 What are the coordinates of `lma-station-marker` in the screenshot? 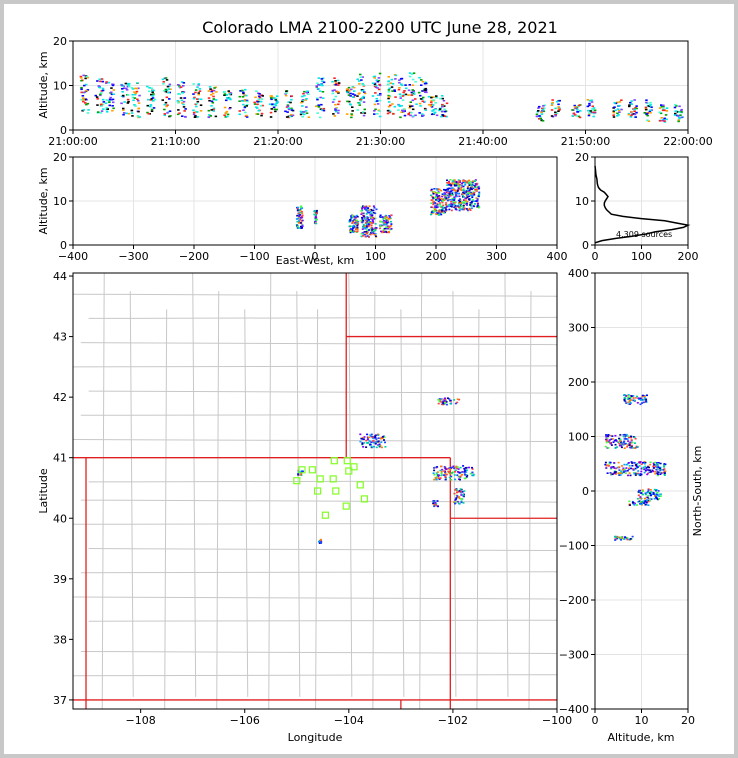 It's located at (364, 499).